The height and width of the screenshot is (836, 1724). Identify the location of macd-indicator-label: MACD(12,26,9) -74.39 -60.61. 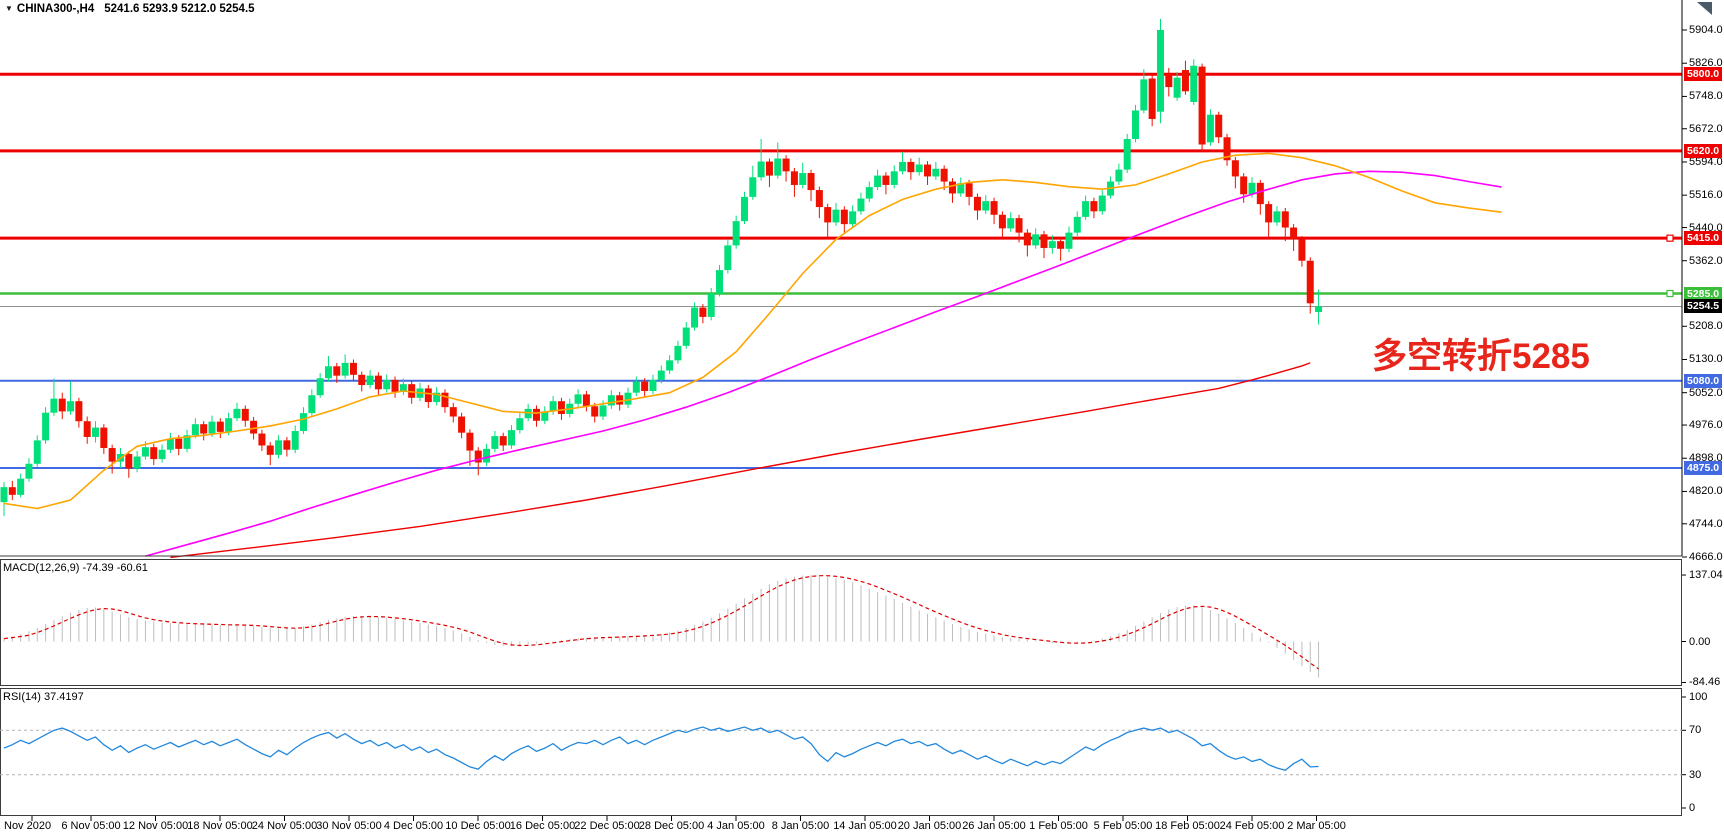
(75, 568).